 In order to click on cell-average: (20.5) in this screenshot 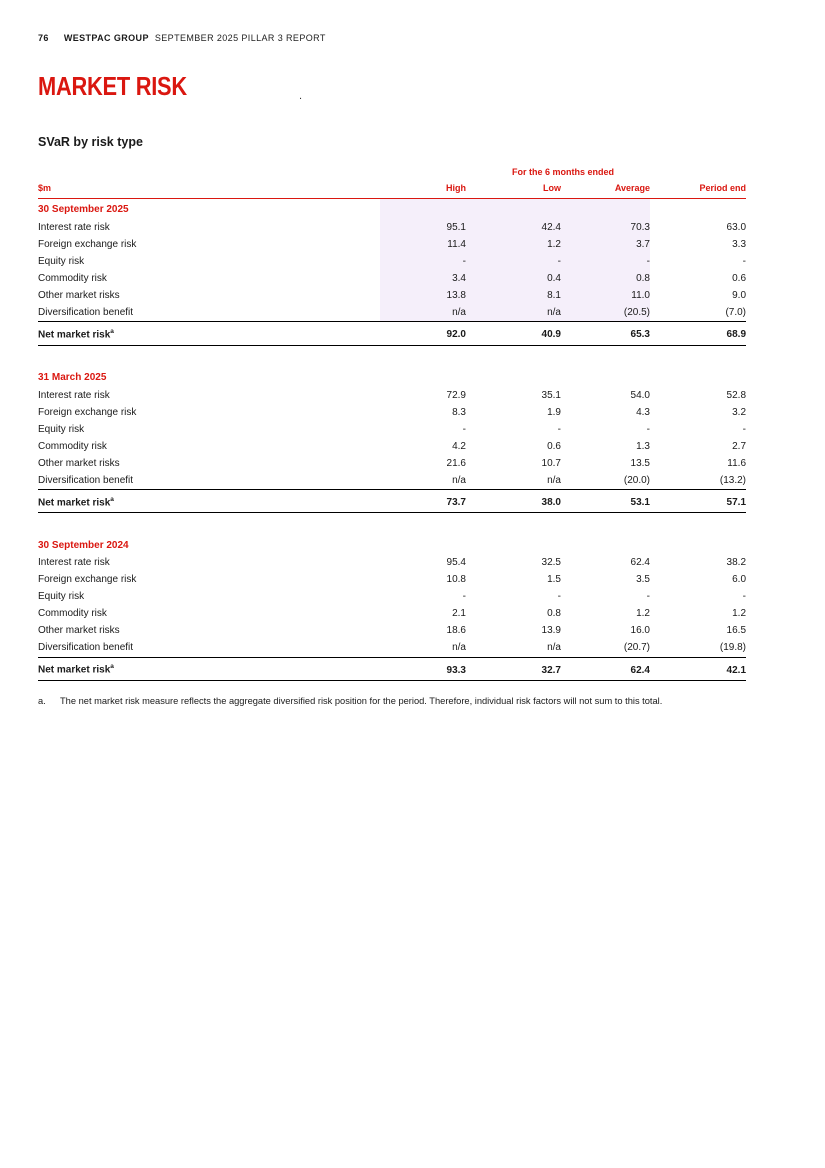, I will do `click(605, 313)`.